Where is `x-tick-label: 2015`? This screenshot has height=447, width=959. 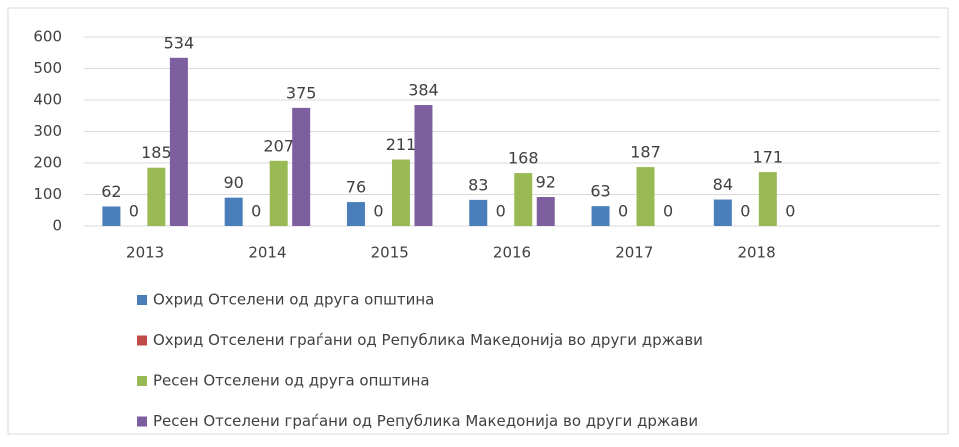 x-tick-label: 2015 is located at coordinates (390, 253).